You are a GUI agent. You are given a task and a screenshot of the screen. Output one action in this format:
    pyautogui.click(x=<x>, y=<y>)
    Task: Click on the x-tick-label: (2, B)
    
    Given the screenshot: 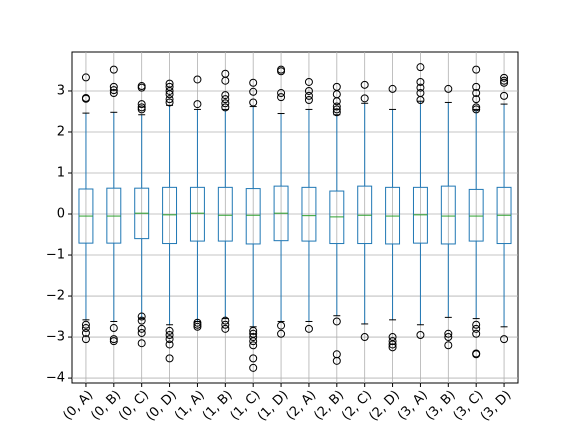 What is the action you would take?
    pyautogui.click(x=329, y=406)
    